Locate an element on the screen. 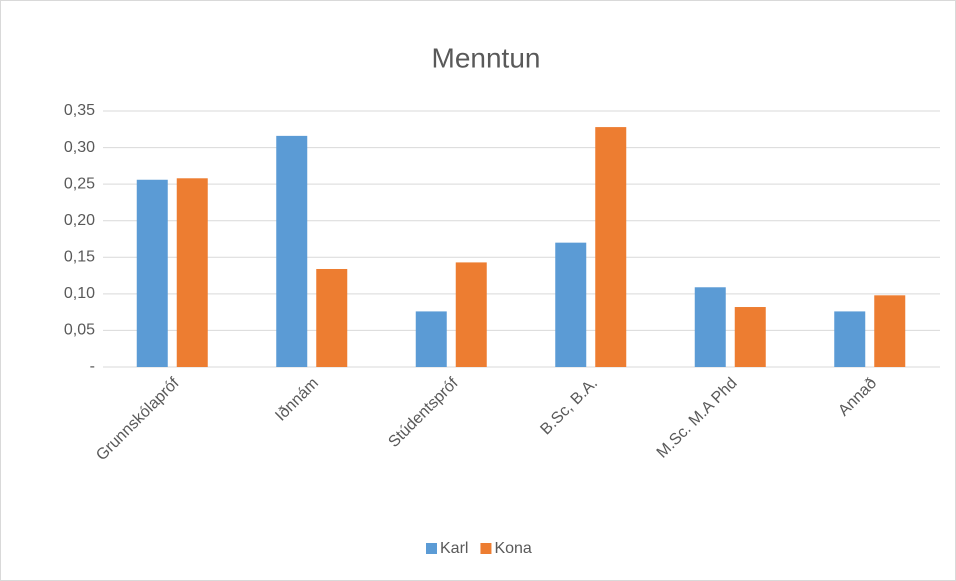  y-tick-label: - is located at coordinates (92, 366).